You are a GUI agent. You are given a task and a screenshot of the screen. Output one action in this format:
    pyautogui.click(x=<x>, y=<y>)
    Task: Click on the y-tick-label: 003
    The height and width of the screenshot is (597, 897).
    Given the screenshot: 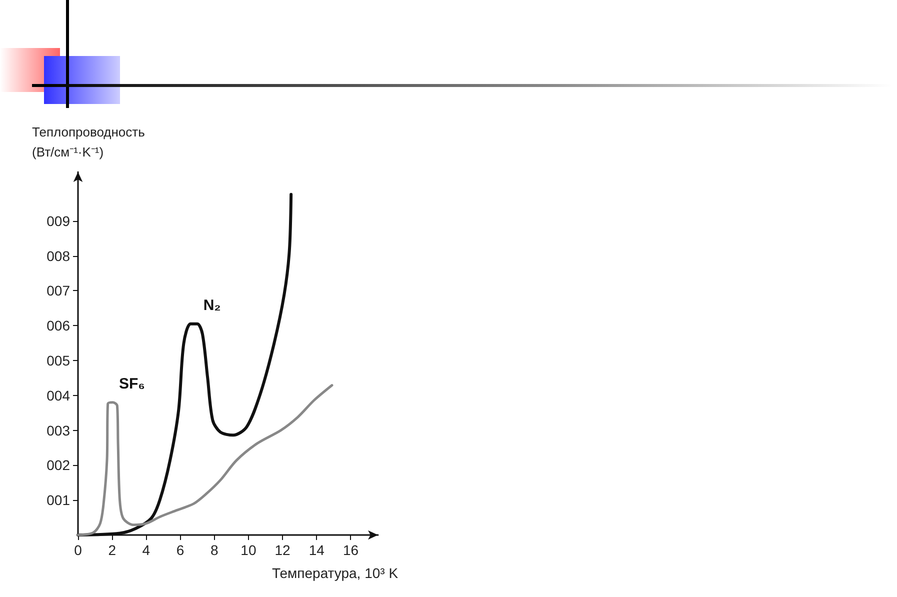 What is the action you would take?
    pyautogui.click(x=58, y=430)
    